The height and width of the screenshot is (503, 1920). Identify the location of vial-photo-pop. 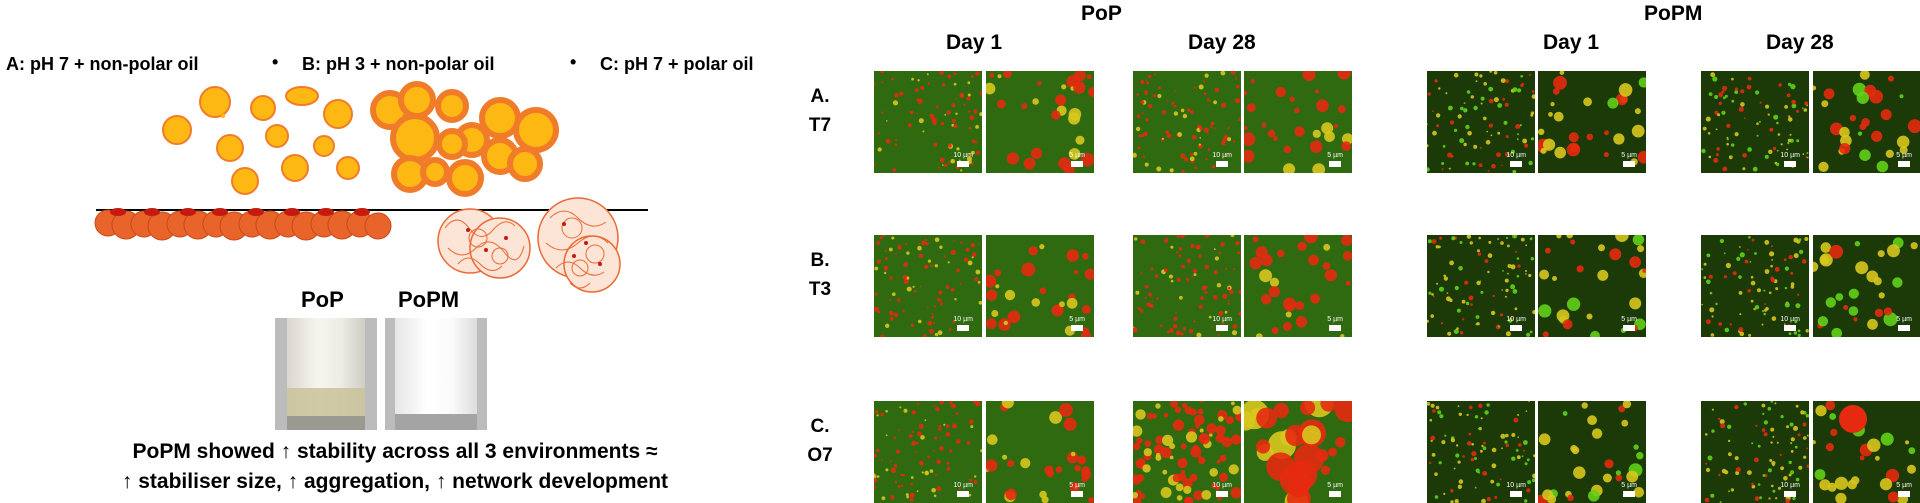
(326, 374).